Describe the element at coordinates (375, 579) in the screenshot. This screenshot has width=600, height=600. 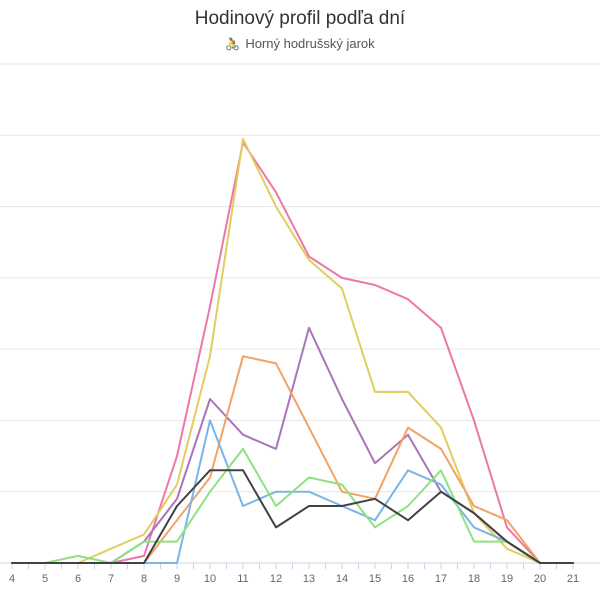
I see `x-tick-label: 15` at that location.